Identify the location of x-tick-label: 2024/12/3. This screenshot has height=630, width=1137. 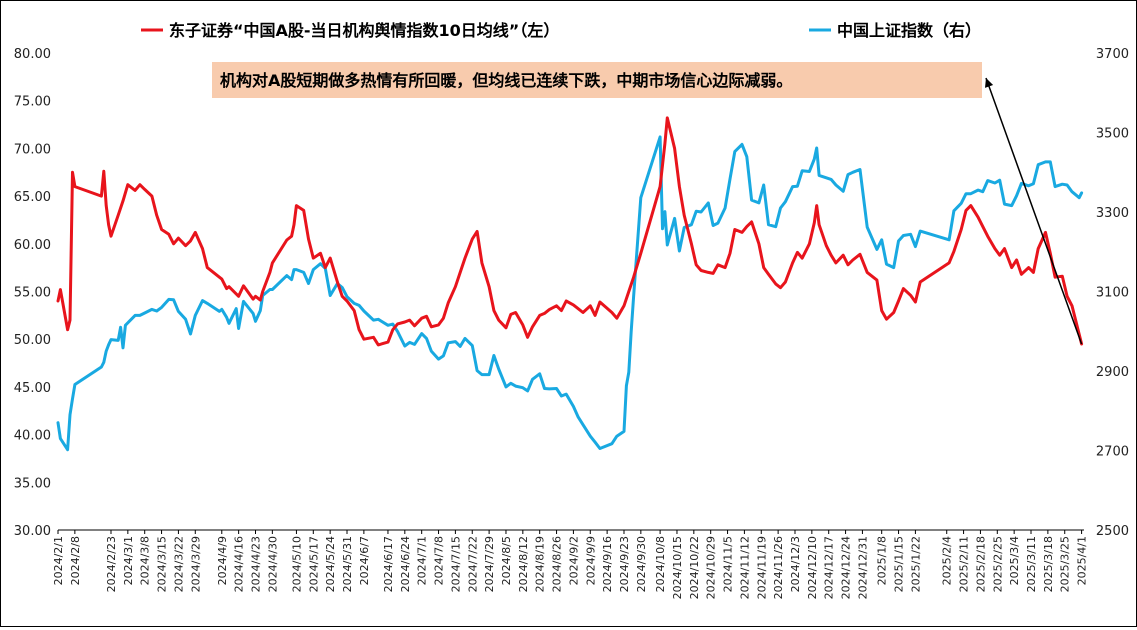
(795, 564).